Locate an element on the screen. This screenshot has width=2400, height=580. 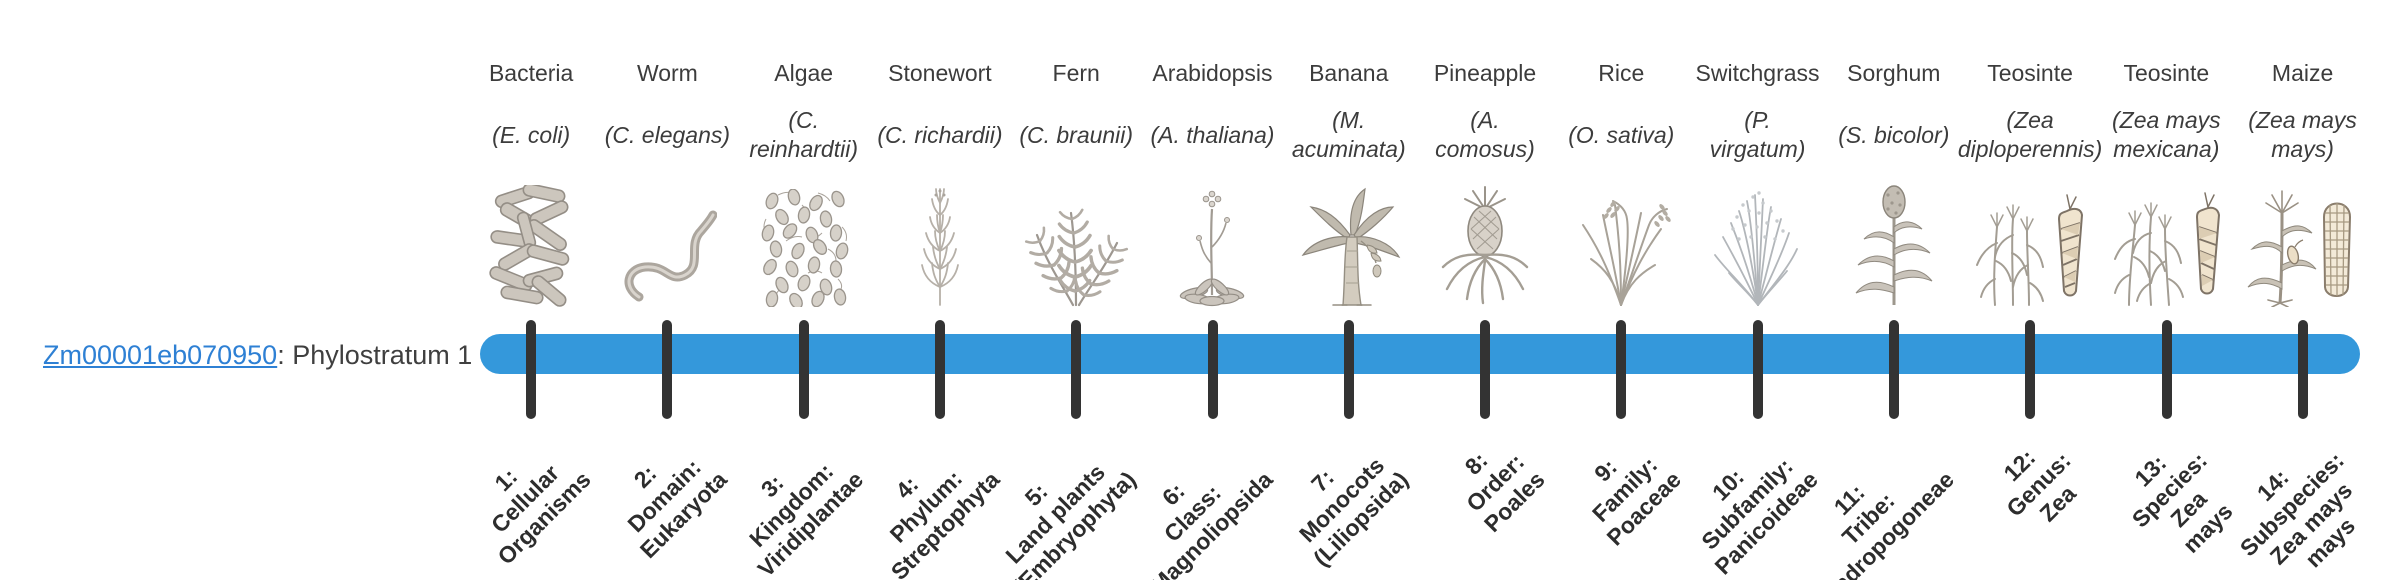
organism-common-name: Bacteria is located at coordinates (531, 73).